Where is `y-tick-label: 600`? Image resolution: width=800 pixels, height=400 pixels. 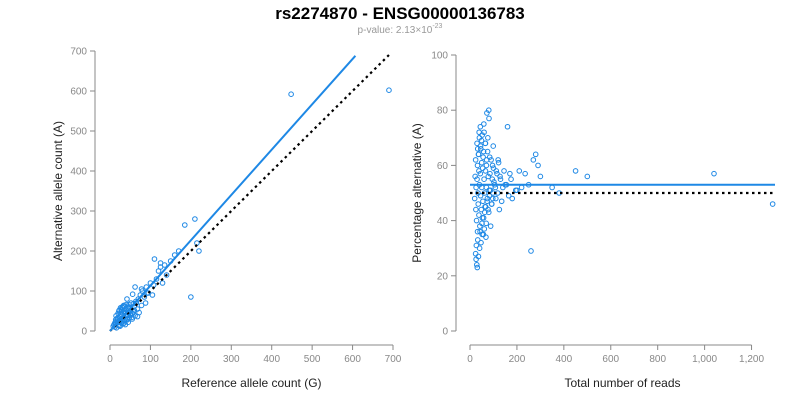
y-tick-label: 600 is located at coordinates (78, 92).